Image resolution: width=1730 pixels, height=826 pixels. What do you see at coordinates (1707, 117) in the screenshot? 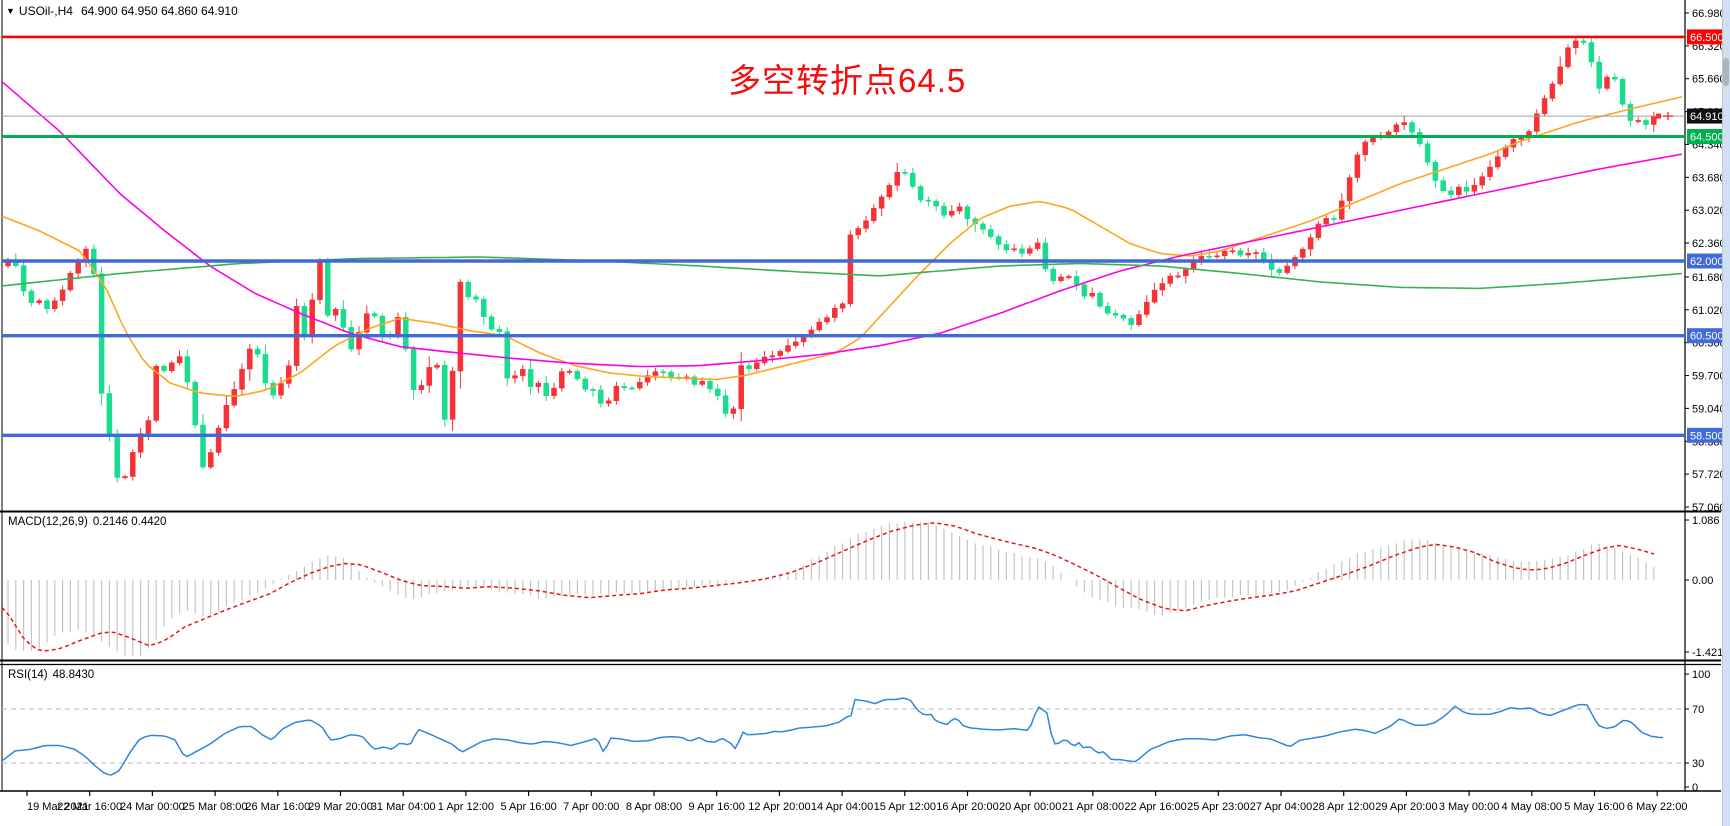
I see `price-badge-label: 64.910` at bounding box center [1707, 117].